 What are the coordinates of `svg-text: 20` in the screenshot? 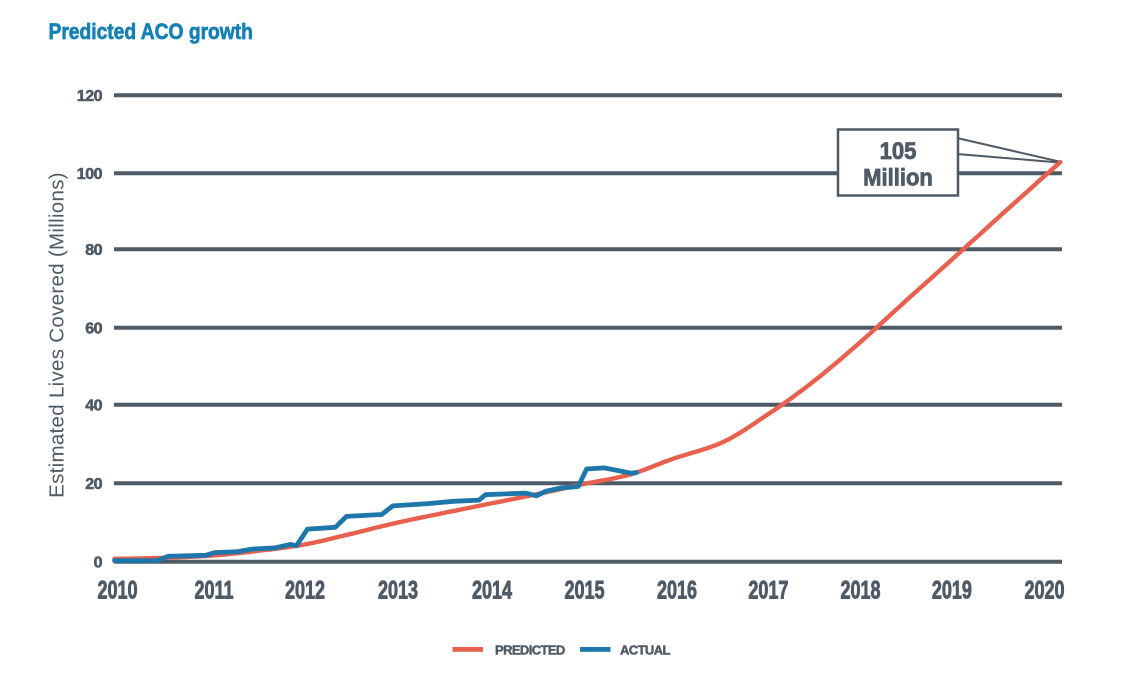 It's located at (93, 484).